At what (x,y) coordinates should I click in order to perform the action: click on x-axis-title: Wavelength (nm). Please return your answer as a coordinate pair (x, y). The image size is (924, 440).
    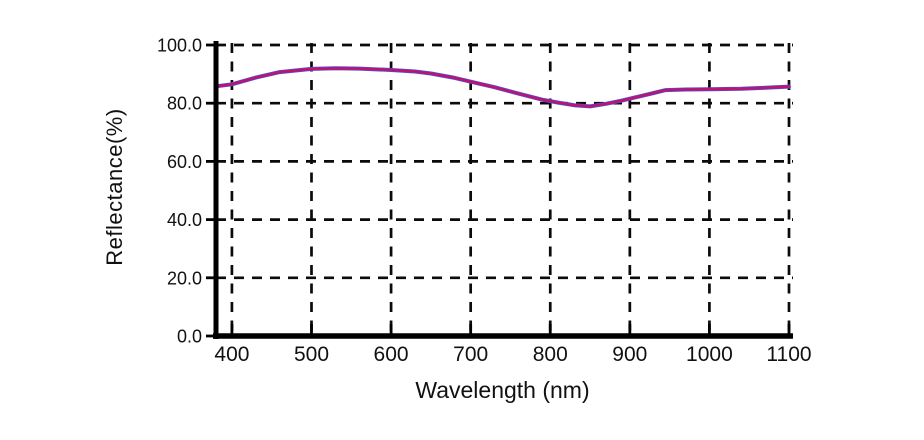
    Looking at the image, I should click on (502, 390).